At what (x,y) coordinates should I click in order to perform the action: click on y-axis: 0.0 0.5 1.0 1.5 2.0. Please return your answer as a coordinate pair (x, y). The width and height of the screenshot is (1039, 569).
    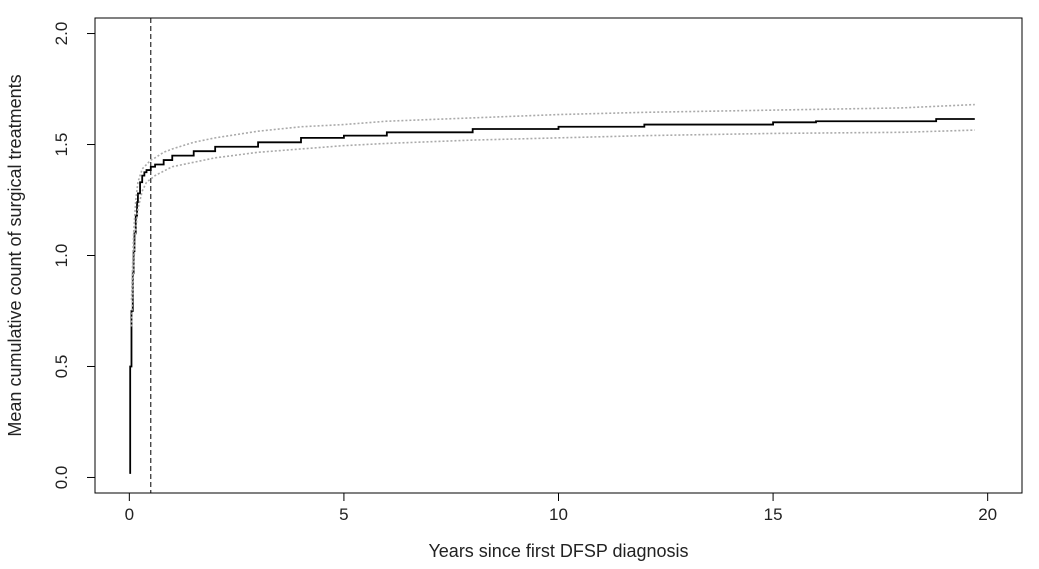
    Looking at the image, I should click on (74, 256).